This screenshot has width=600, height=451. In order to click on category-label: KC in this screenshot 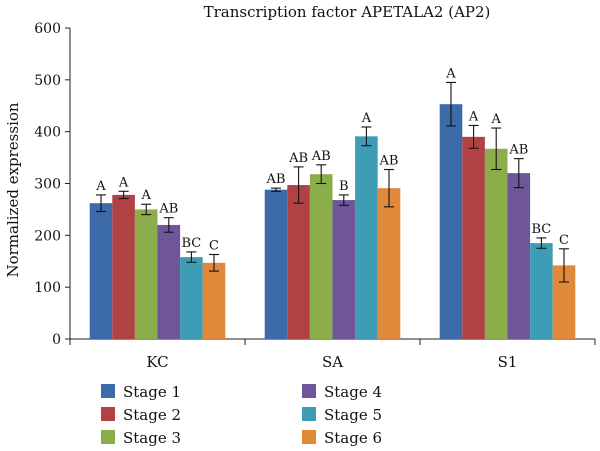, I will do `click(157, 362)`.